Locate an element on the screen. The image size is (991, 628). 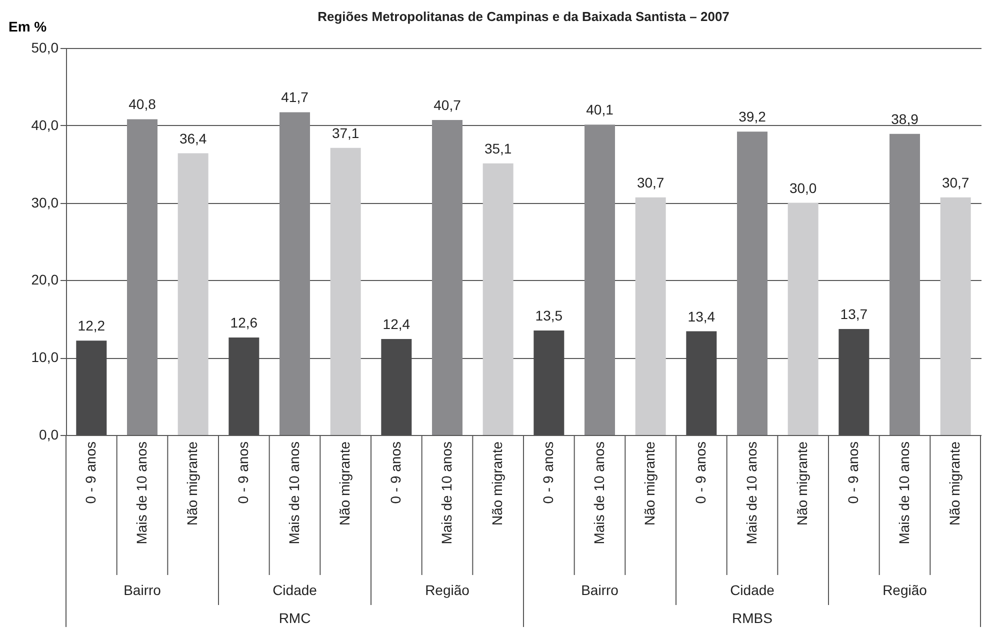
data-label: 40,7 is located at coordinates (448, 104).